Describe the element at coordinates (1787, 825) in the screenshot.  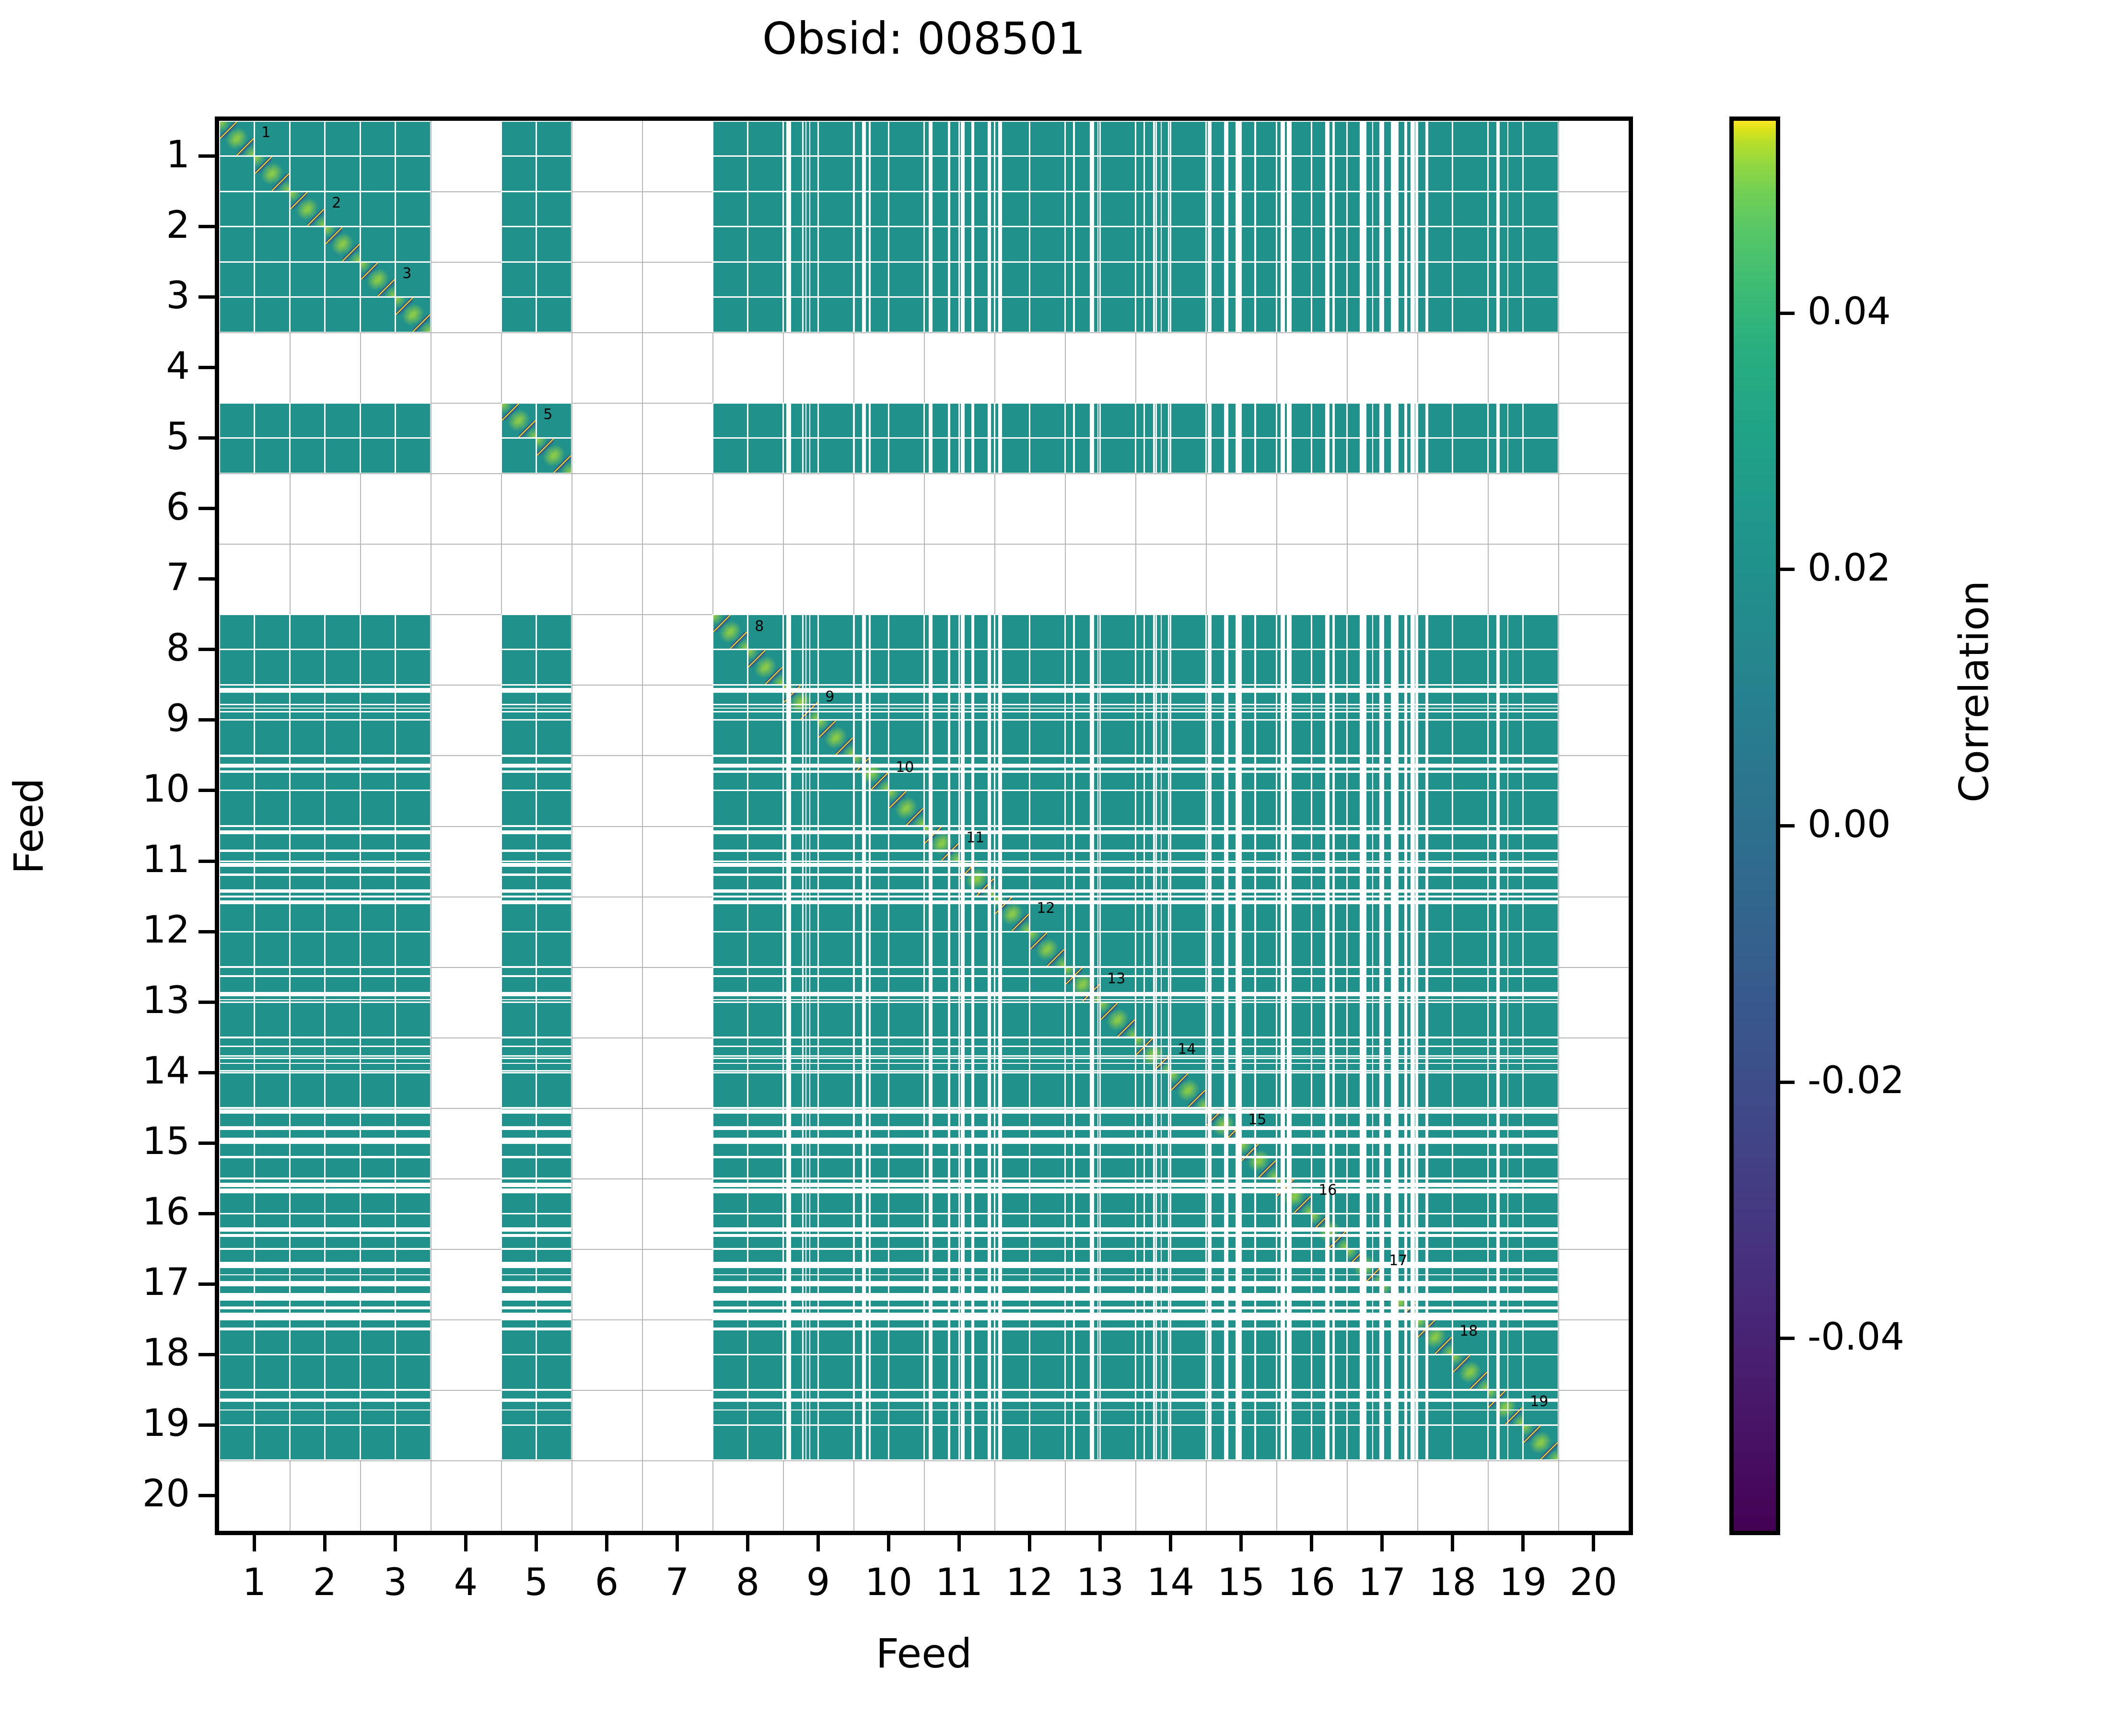
I see `colorbar-tick` at that location.